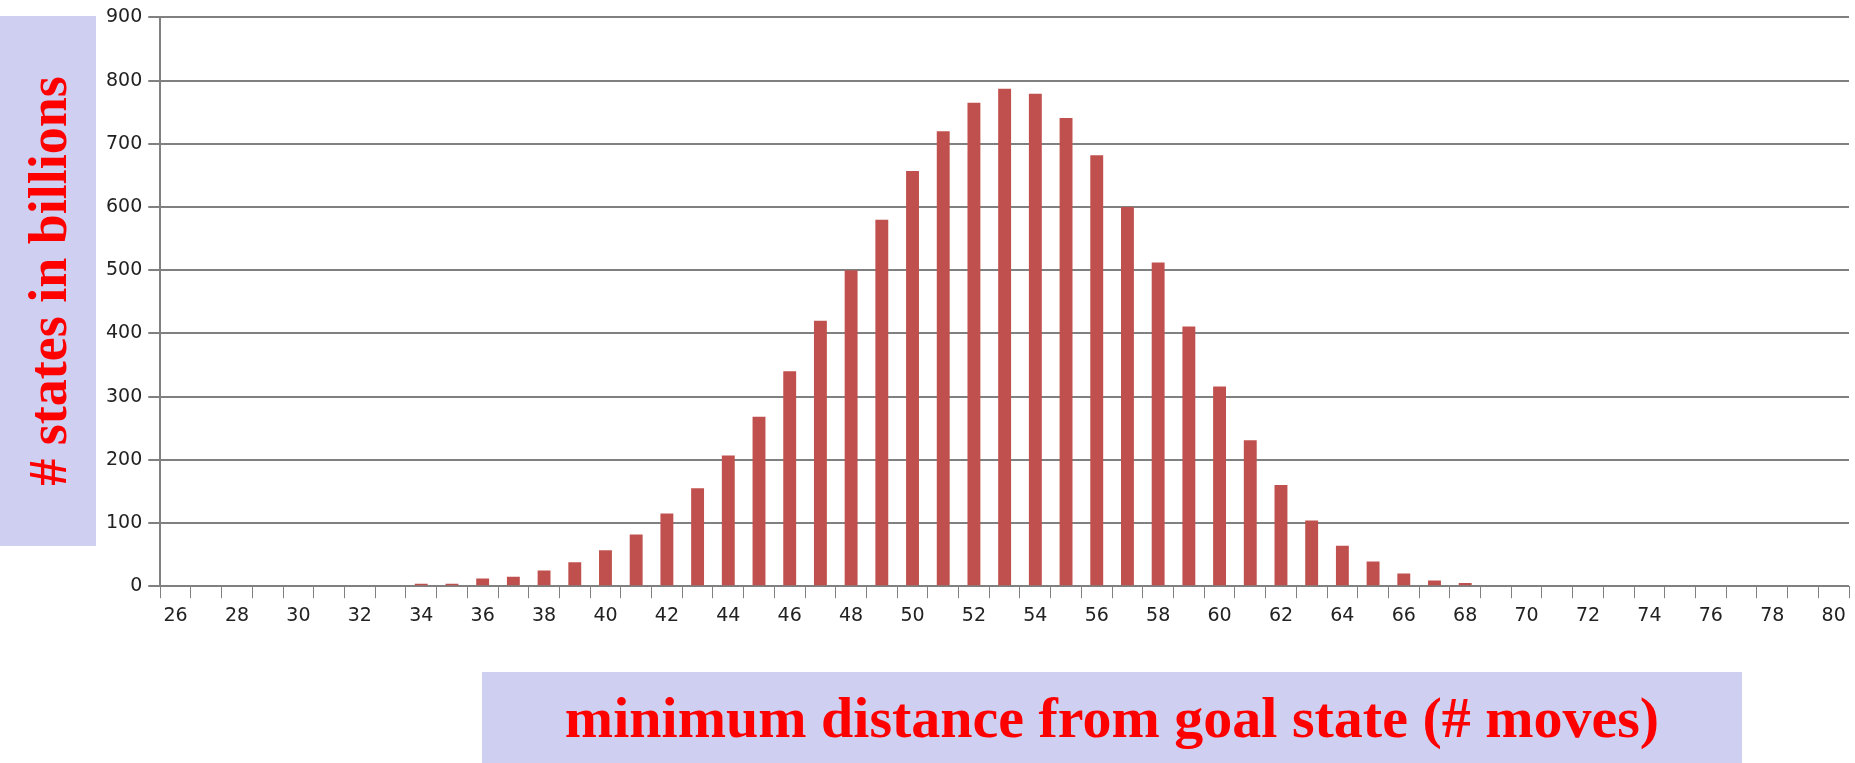  Describe the element at coordinates (544, 613) in the screenshot. I see `x-tick-label: 38` at that location.